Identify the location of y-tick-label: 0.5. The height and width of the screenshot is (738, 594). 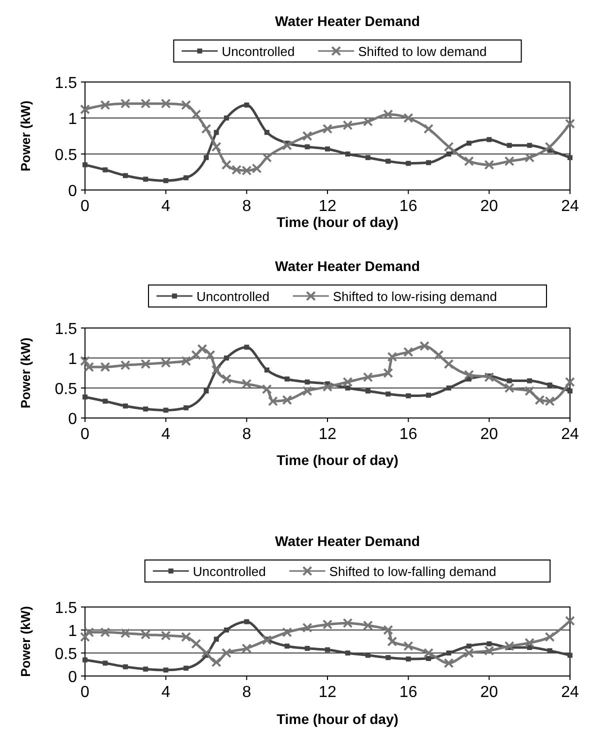
(66, 389).